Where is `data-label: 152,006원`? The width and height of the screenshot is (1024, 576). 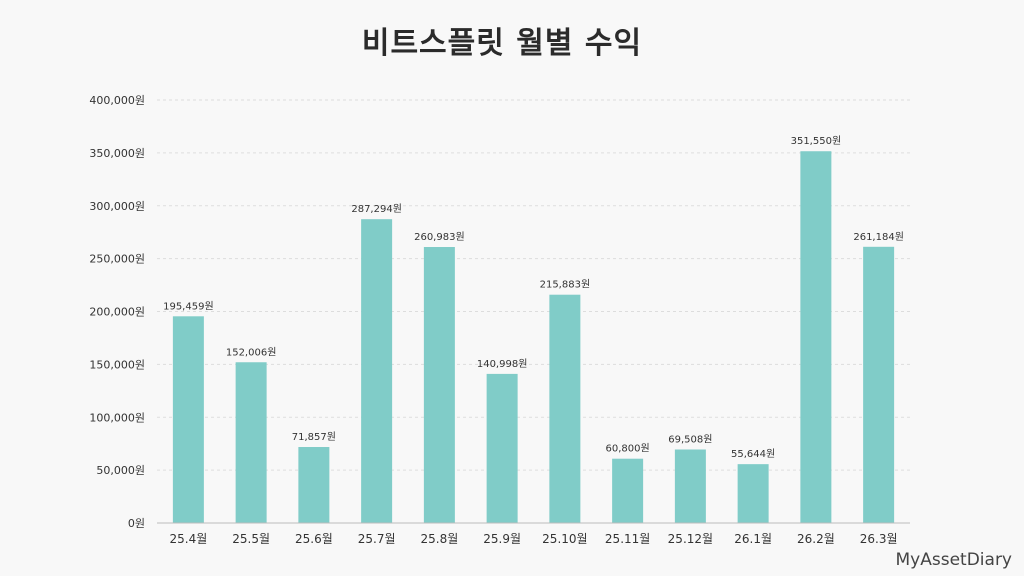 data-label: 152,006원 is located at coordinates (251, 352).